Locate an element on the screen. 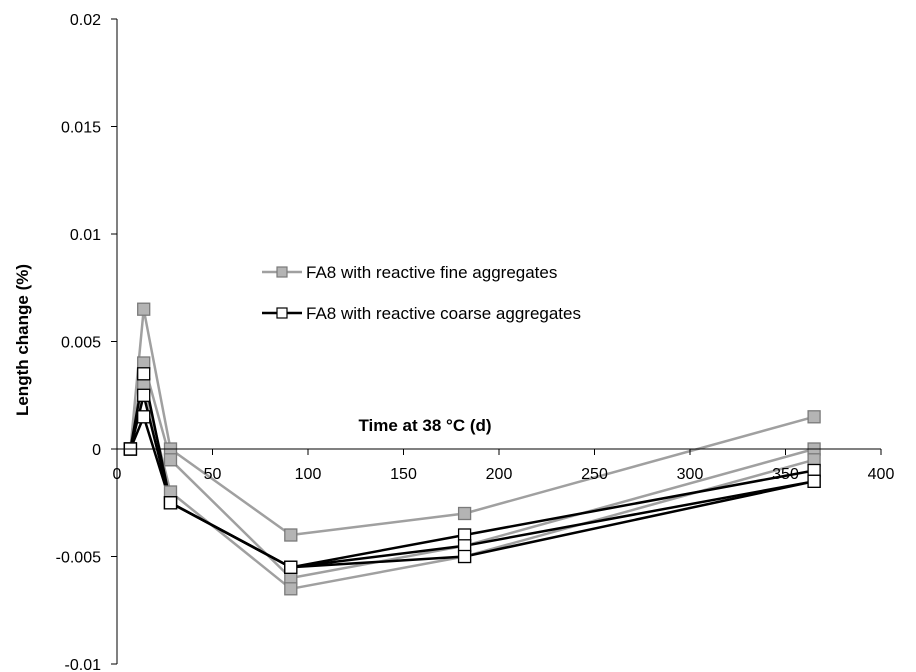 This screenshot has width=916, height=672. legend-label-coarse: FA8 with reactive coarse aggregates is located at coordinates (443, 313).